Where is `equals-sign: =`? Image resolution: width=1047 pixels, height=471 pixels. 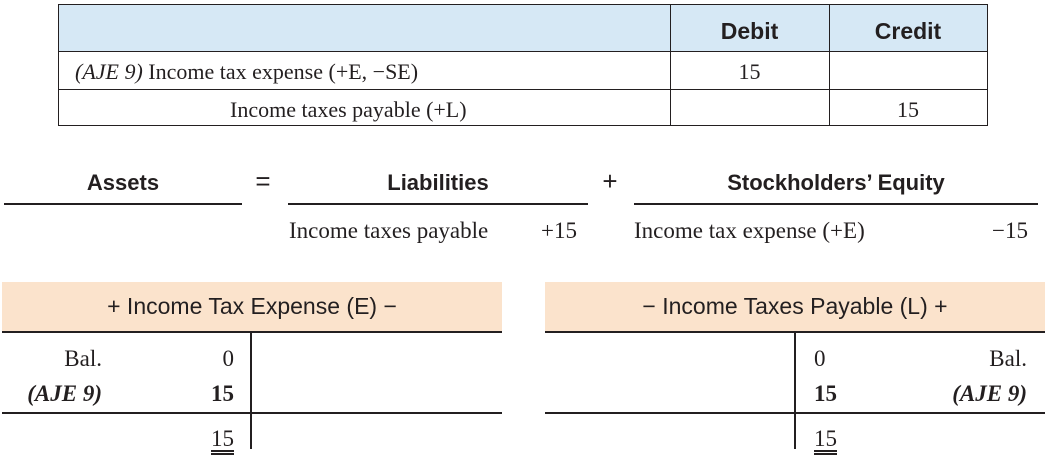 equals-sign: = is located at coordinates (263, 181).